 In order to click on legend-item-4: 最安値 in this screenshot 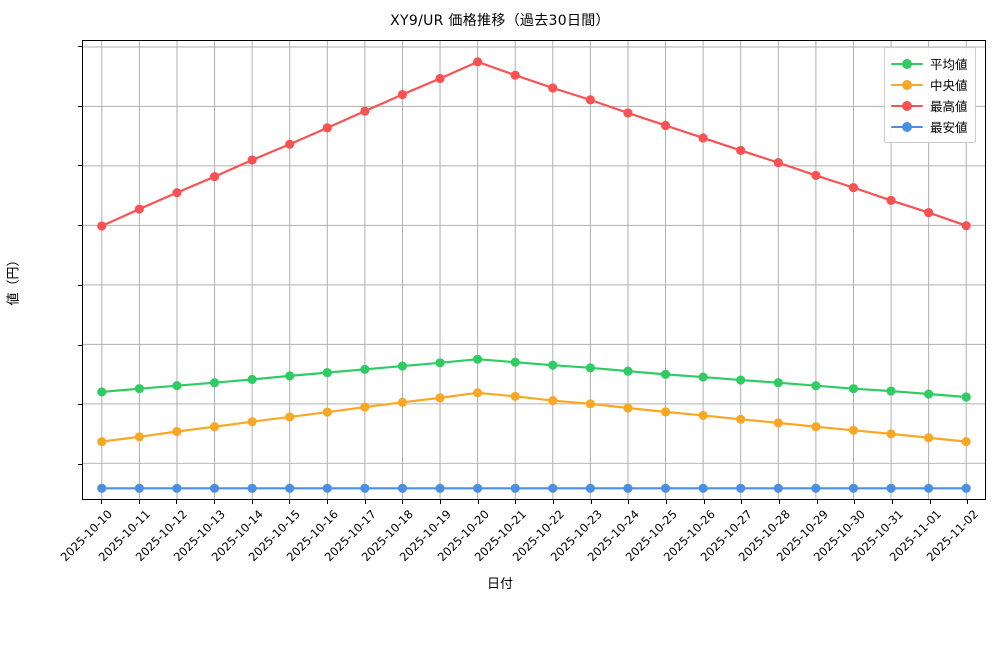, I will do `click(929, 126)`.